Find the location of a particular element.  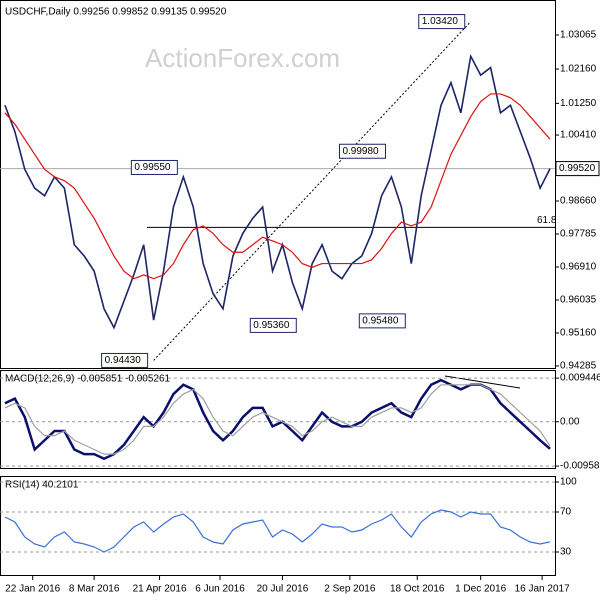

last-price-label: 0.99520 is located at coordinates (577, 168).